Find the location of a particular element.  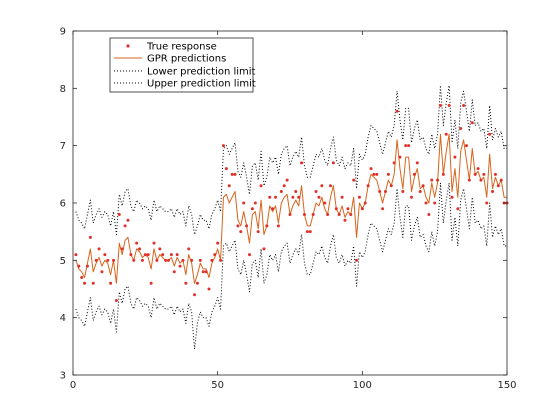

x-tick-label: 50 is located at coordinates (217, 385).